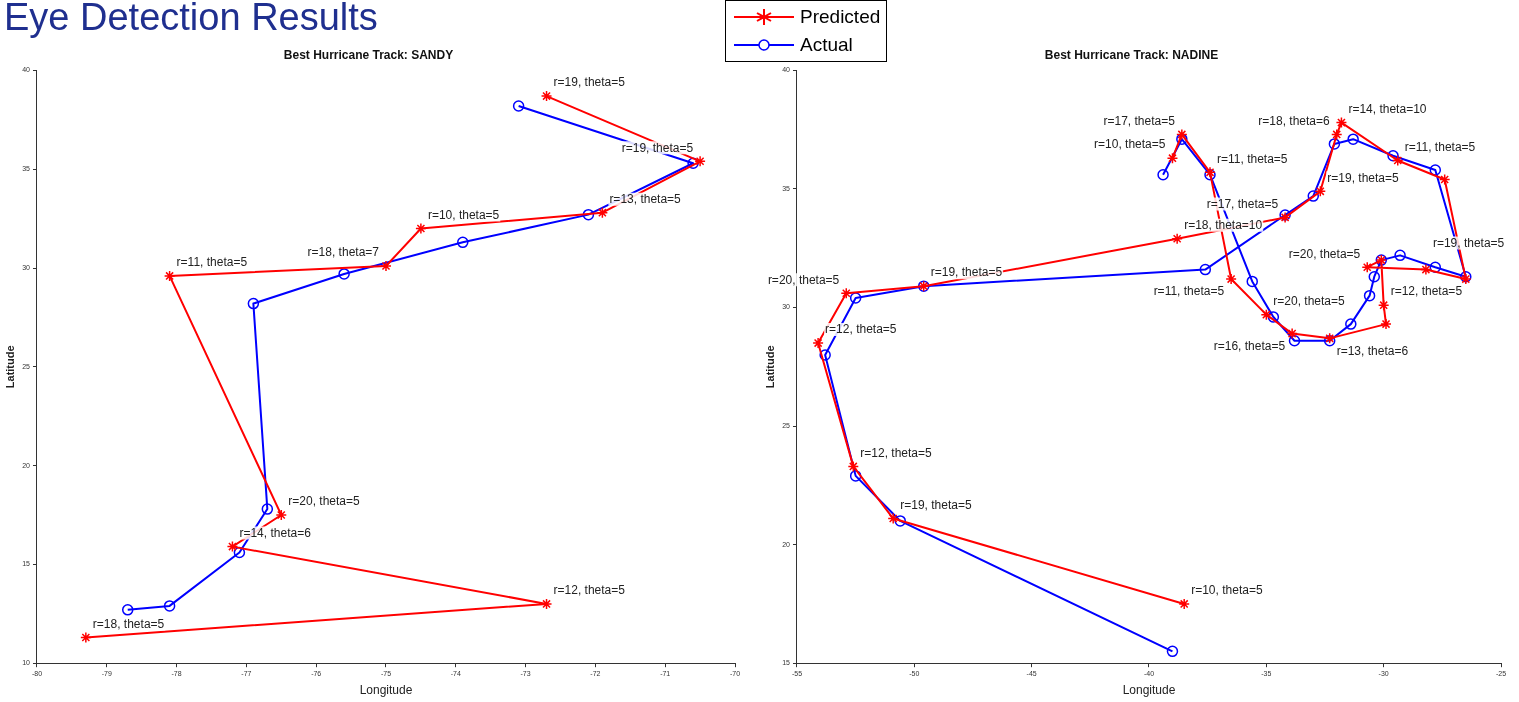 The image size is (1519, 702). I want to click on data-label: r=14, theta=6, so click(275, 532).